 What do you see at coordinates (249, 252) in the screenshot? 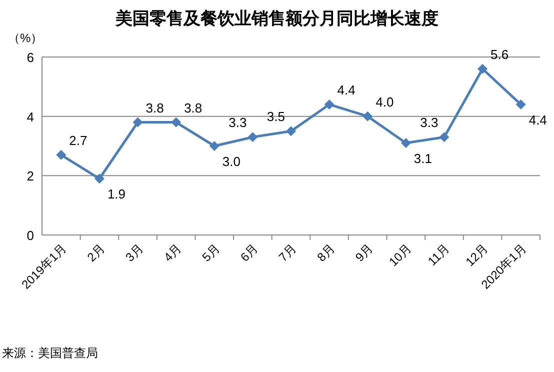
I see `x-tick-label: 6月` at bounding box center [249, 252].